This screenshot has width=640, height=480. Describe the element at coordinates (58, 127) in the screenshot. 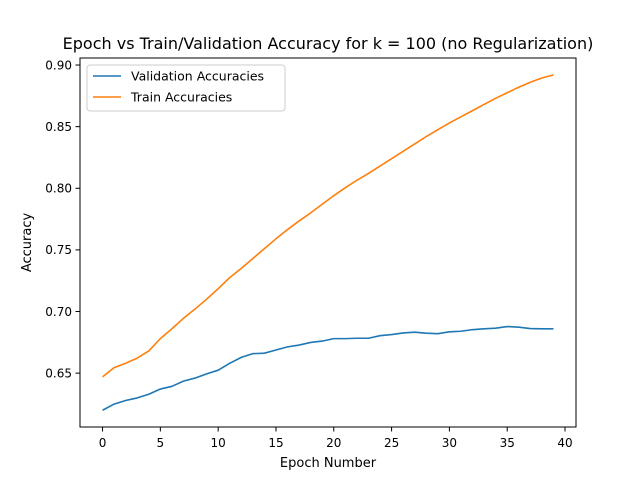

I see `y-tick-label: 0.85` at that location.